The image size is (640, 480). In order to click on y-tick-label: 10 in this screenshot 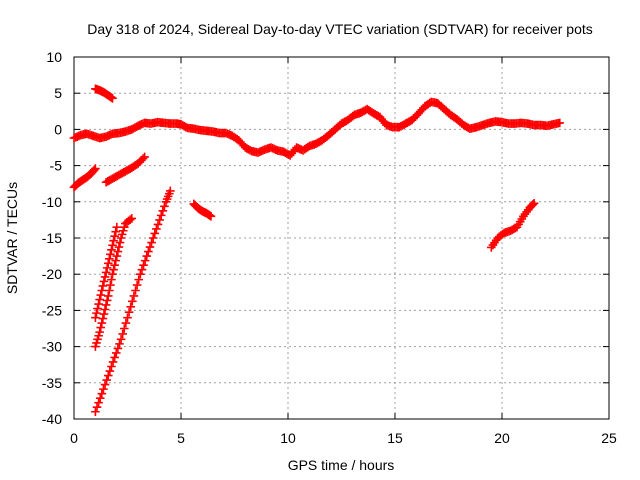, I will do `click(54, 57)`.